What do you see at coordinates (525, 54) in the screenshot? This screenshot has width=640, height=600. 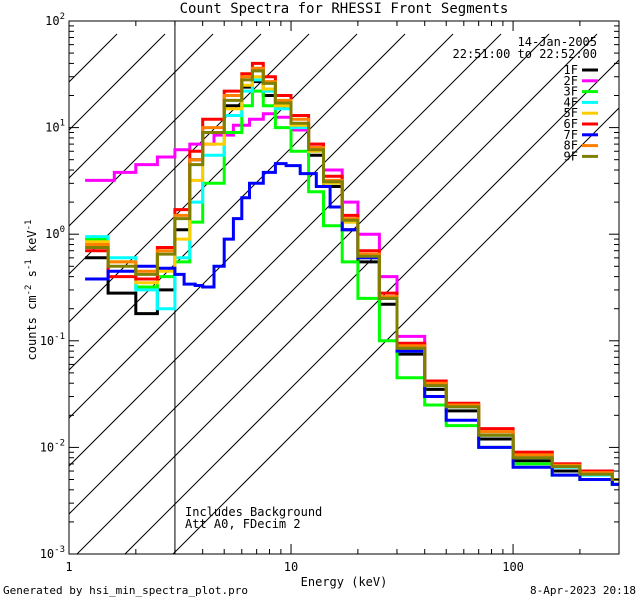 I see `time-range-label: 22:51:00 to 22:52:00` at bounding box center [525, 54].